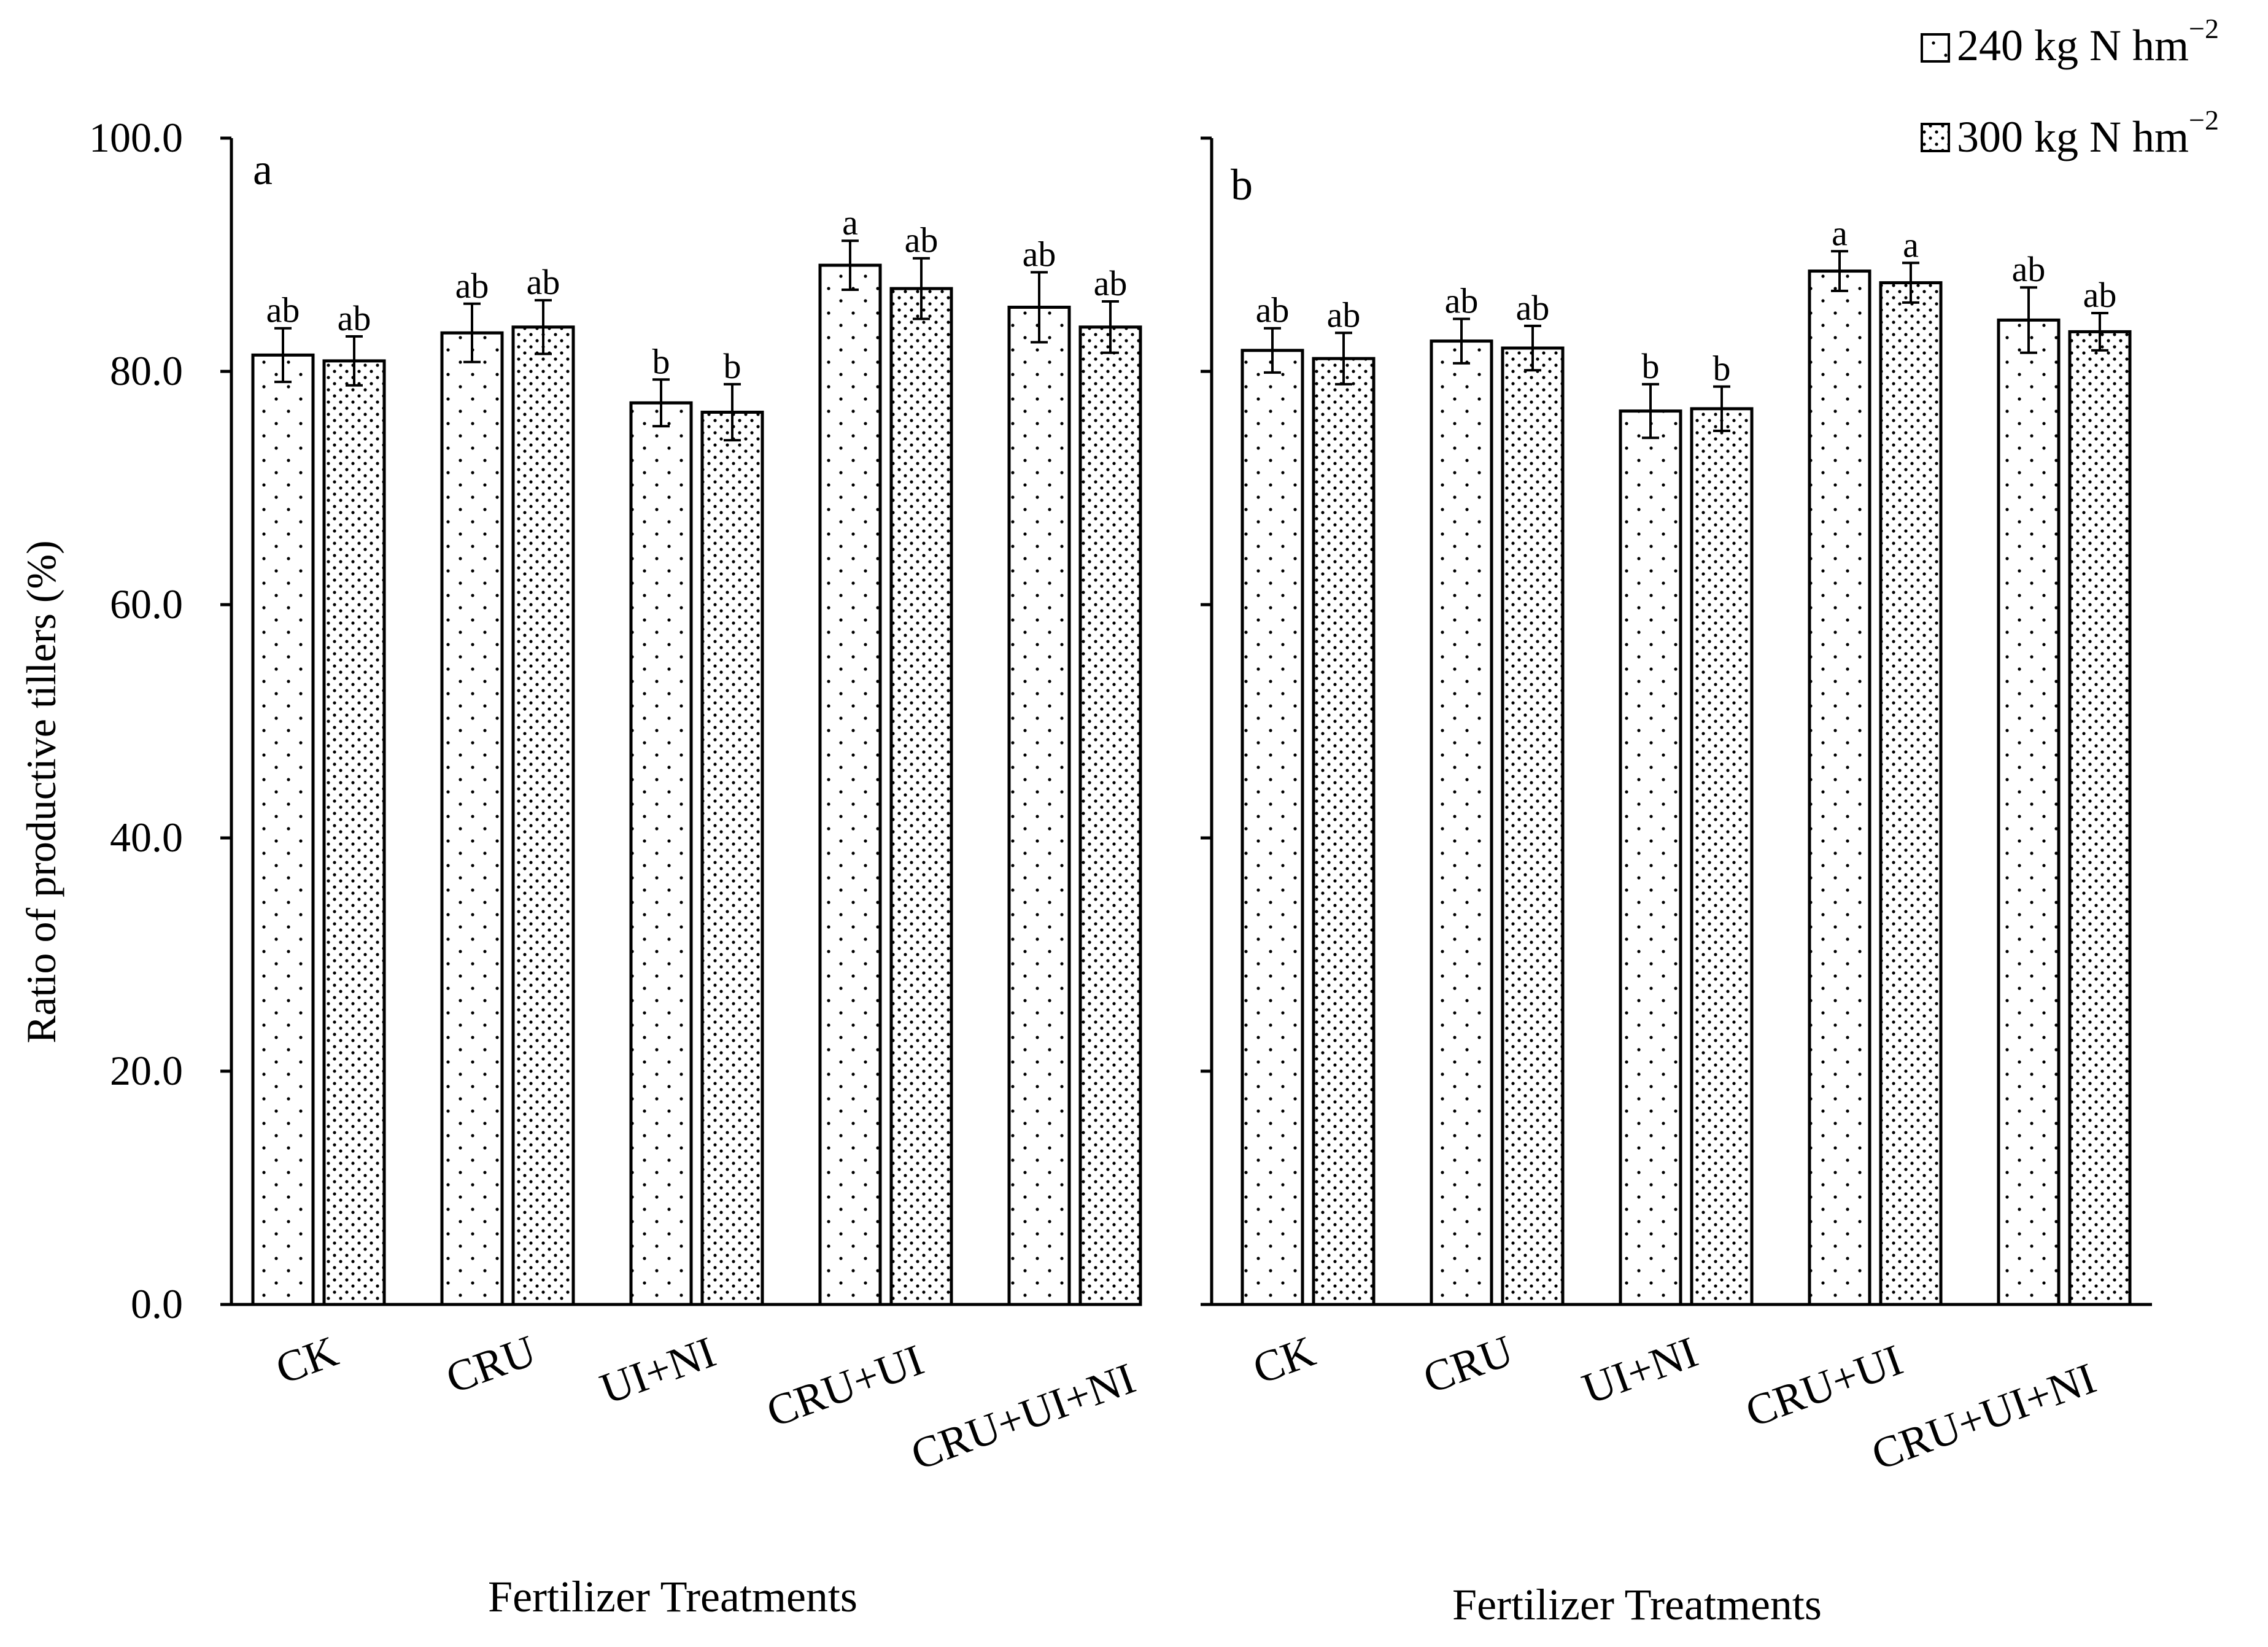 This screenshot has width=2268, height=1647. Describe the element at coordinates (1637, 1604) in the screenshot. I see `x-axis-title-b: Fertilizer Treatments` at that location.